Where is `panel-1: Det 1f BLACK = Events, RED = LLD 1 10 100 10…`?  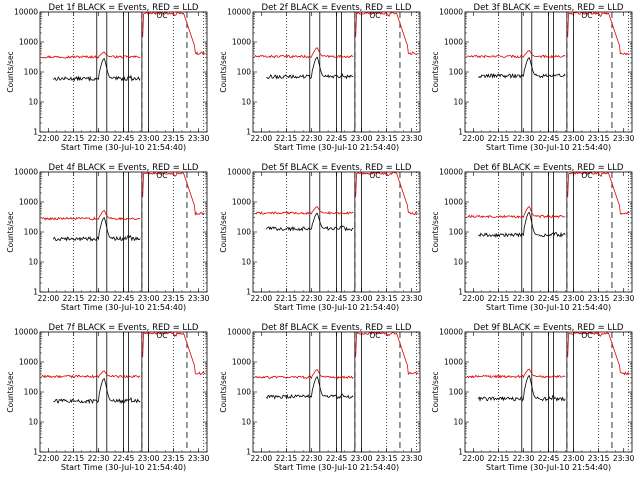 panel-1: Det 1f BLACK = Events, RED = LLD 1 10 100 10… is located at coordinates (108, 77).